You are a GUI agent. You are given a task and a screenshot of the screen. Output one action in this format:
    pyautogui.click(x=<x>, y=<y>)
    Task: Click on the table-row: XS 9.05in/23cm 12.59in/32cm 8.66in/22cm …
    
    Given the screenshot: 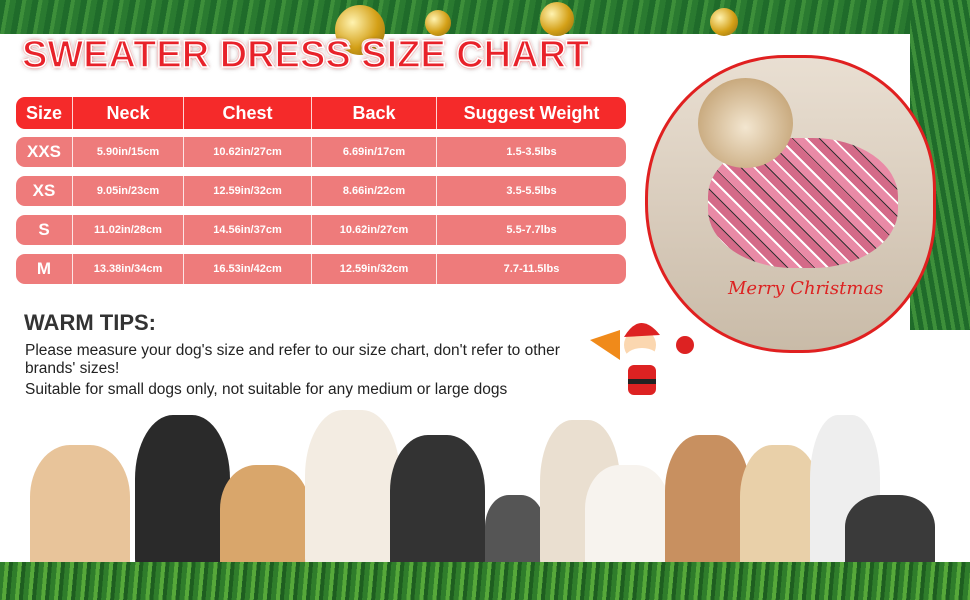 What is the action you would take?
    pyautogui.click(x=321, y=191)
    